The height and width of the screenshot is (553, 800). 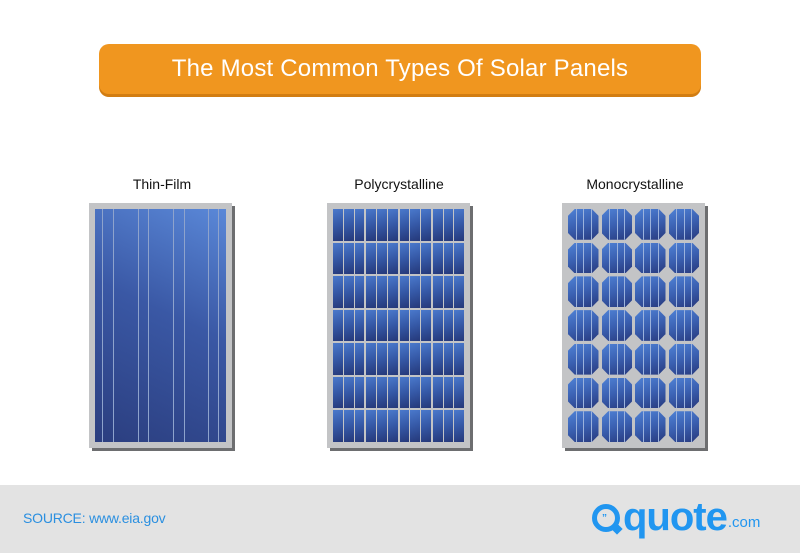 I want to click on polycrystalline-panel, so click(x=398, y=325).